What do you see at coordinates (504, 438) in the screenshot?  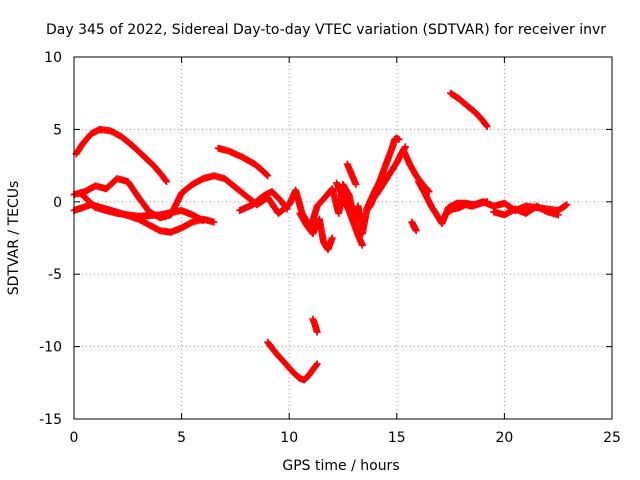 I see `x-tick-label: 20` at bounding box center [504, 438].